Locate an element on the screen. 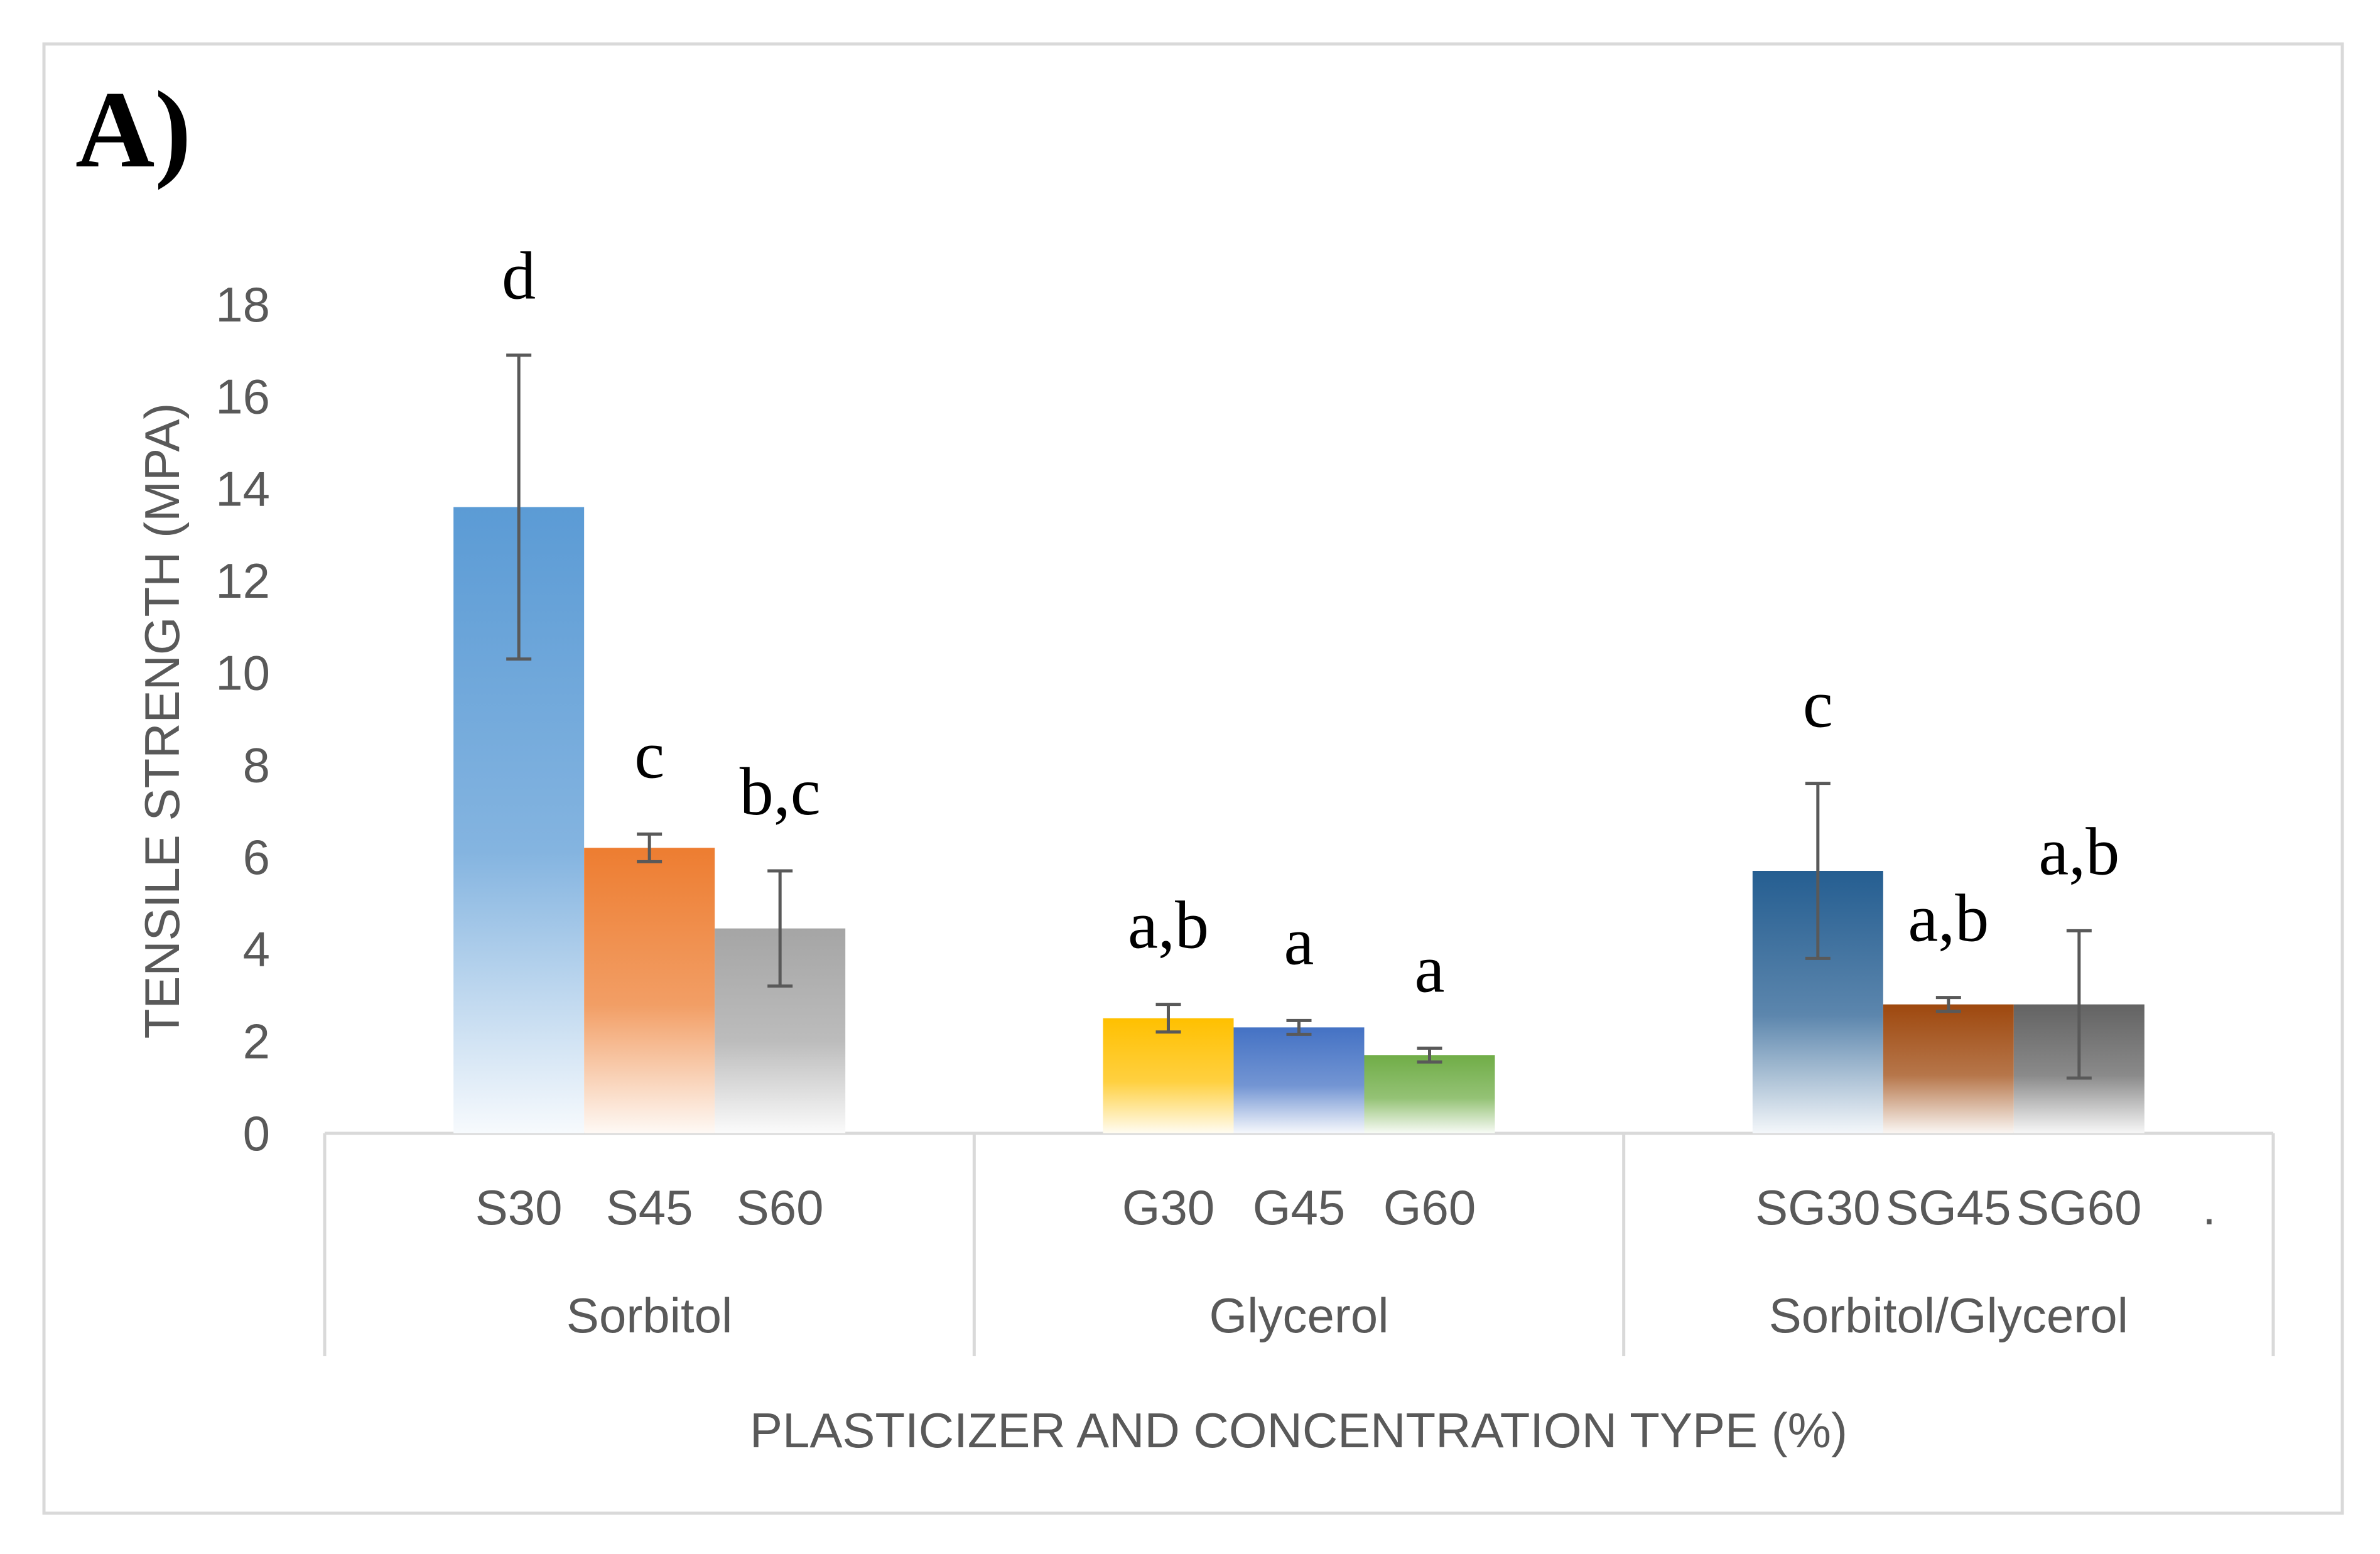  error-bar-sg60 is located at coordinates (2079, 1004).